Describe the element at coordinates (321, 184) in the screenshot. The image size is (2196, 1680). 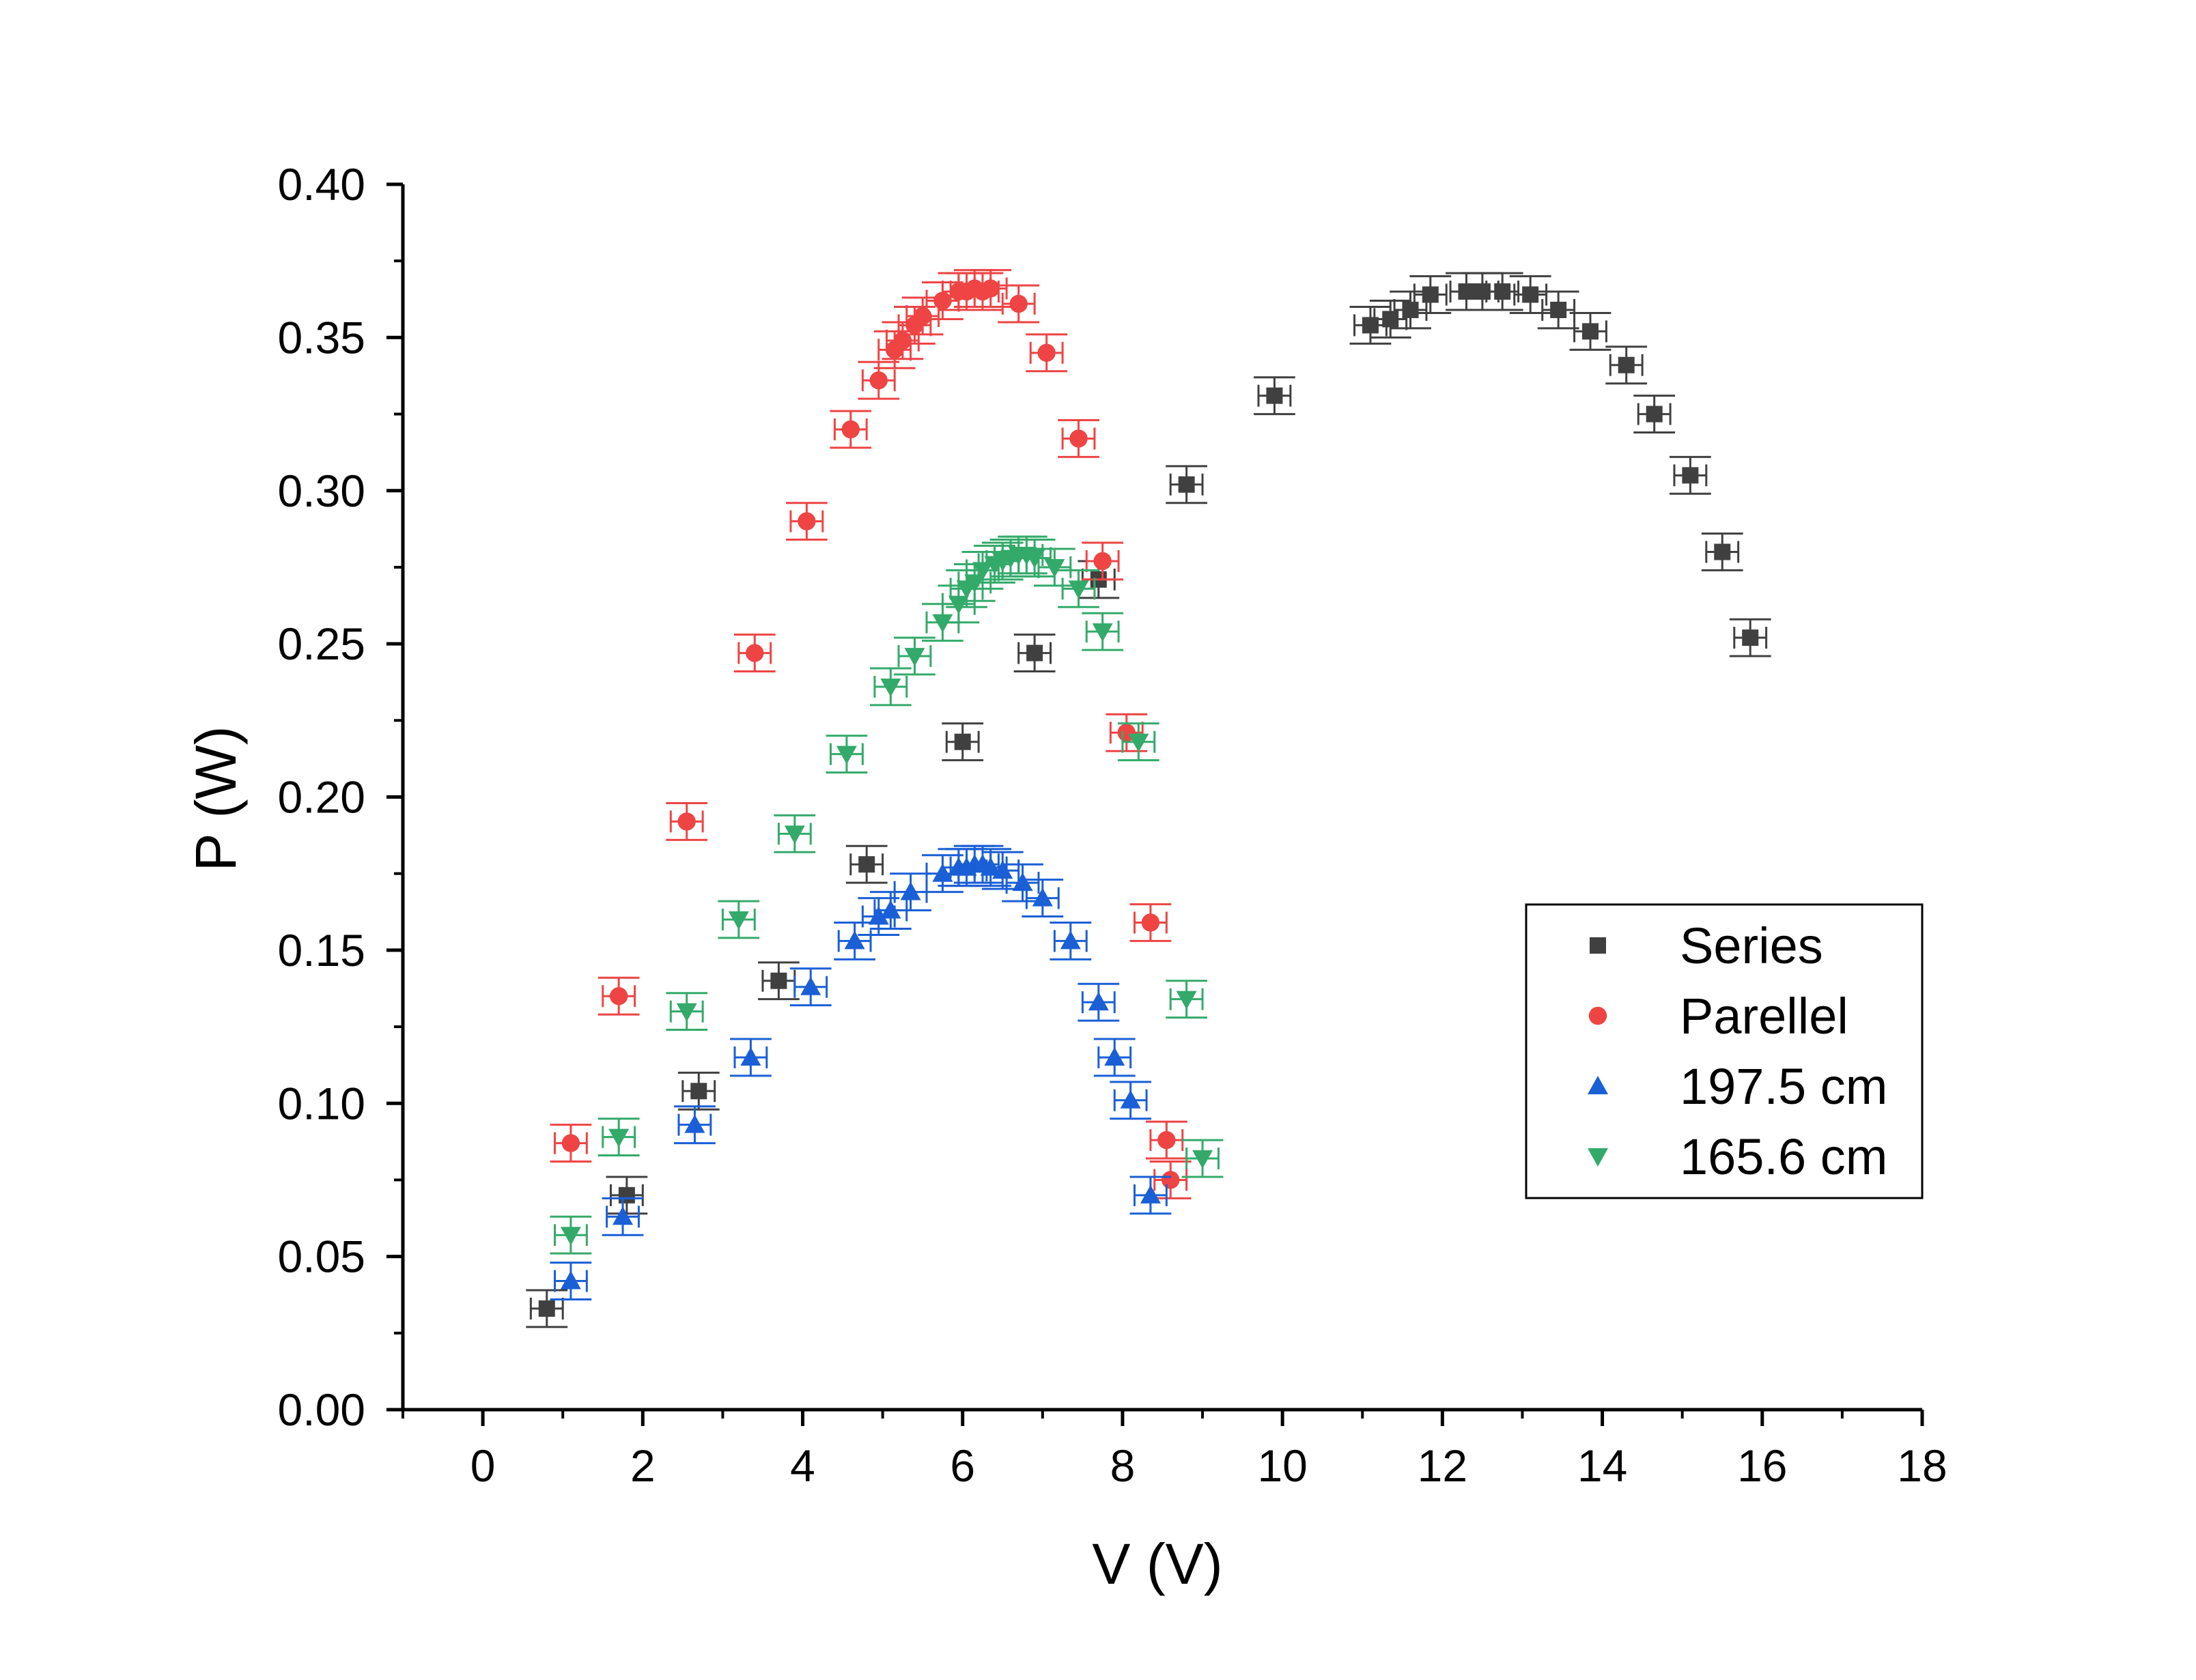
I see `y-tick-label: 0.40` at that location.